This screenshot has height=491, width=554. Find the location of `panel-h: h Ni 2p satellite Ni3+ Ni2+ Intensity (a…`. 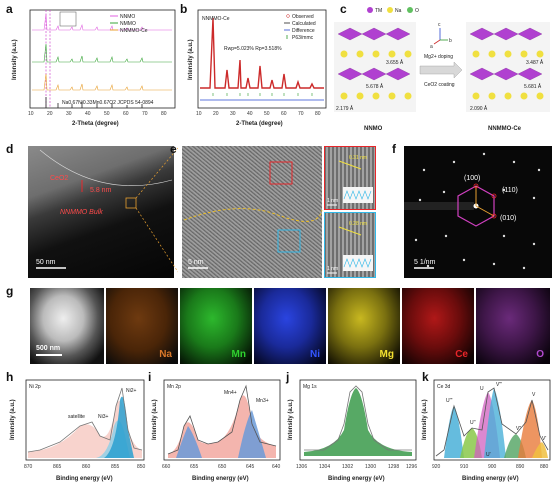

panel-h: h Ni 2p satellite Ni3+ Ni2+ Intensity (a… is located at coordinates (74, 428).